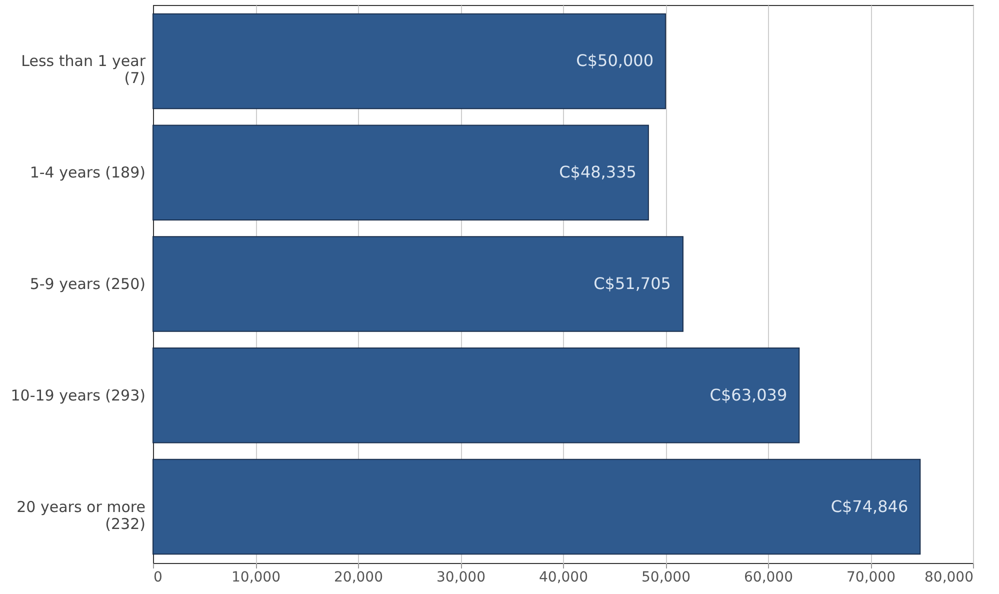 The height and width of the screenshot is (594, 999). Describe the element at coordinates (563, 578) in the screenshot. I see `x-tick-label: 40,000` at that location.